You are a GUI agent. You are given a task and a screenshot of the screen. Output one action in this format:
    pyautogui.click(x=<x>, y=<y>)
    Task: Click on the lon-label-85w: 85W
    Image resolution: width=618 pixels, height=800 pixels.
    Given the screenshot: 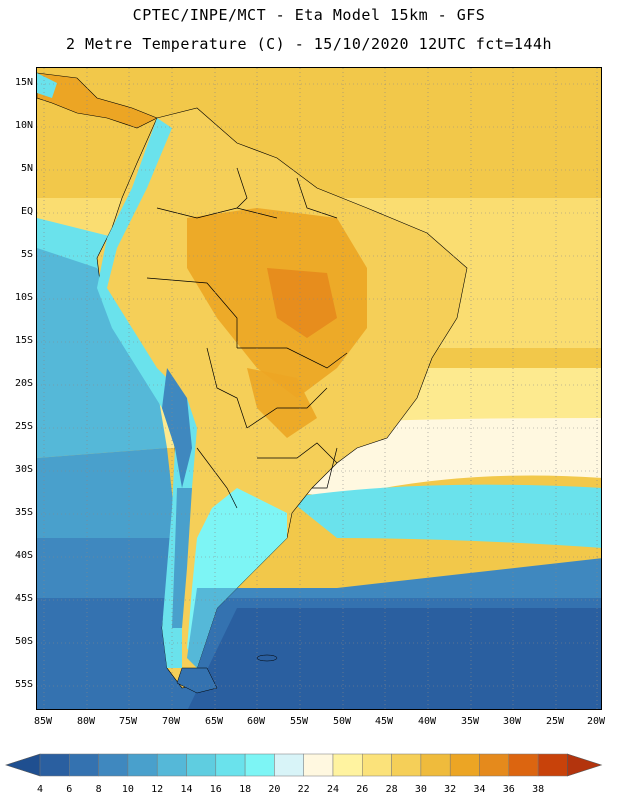 What is the action you would take?
    pyautogui.click(x=43, y=721)
    